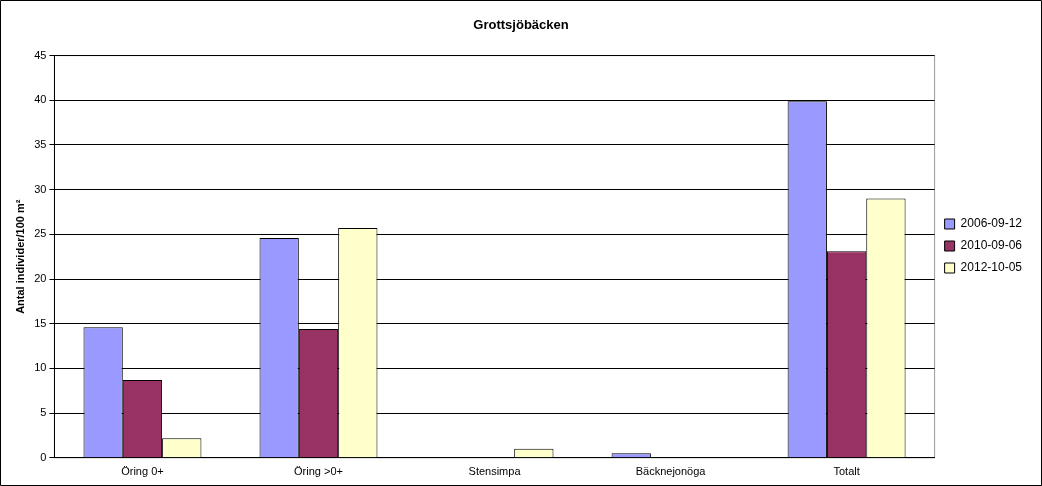 The image size is (1042, 486). I want to click on legend-label: 2006-09-12, so click(991, 223).